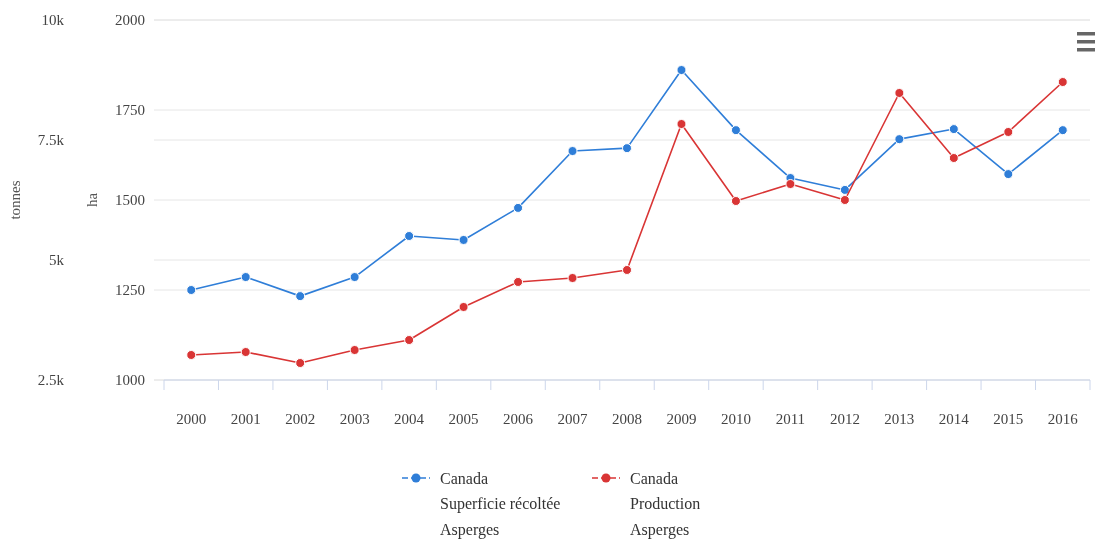 The width and height of the screenshot is (1096, 548). I want to click on y-tick-label: 1500, so click(130, 200).